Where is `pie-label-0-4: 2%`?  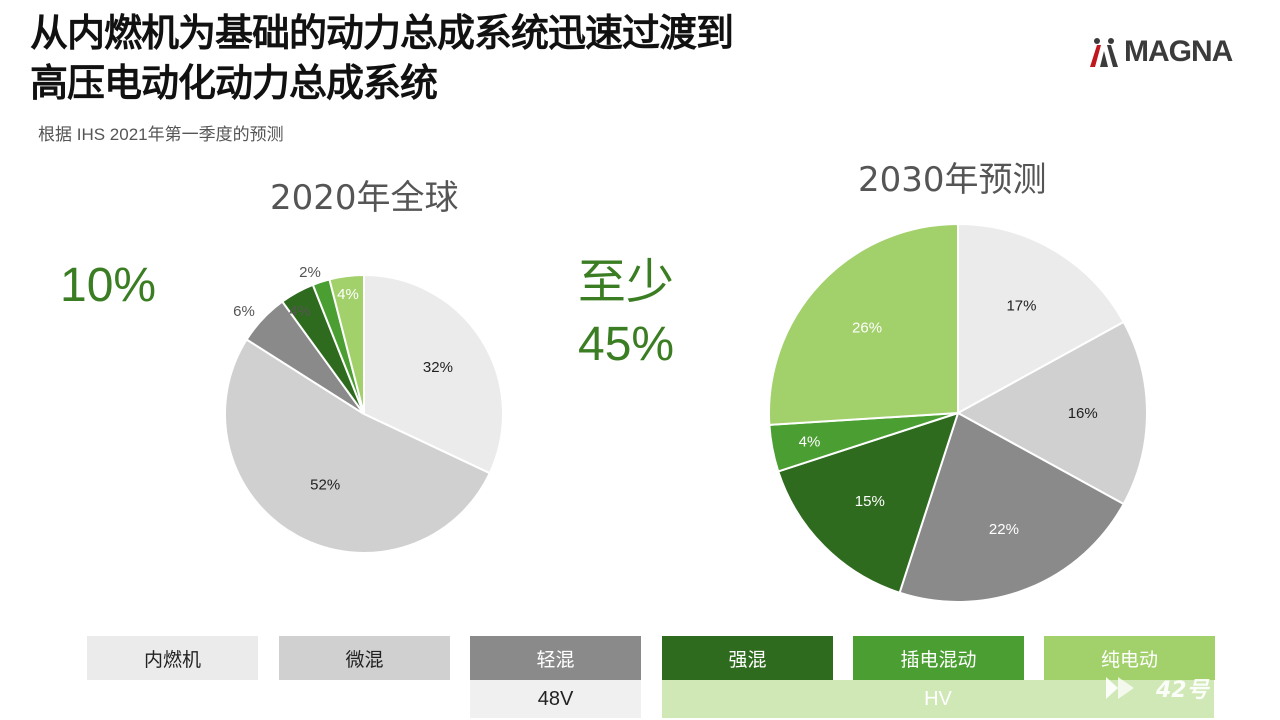 pie-label-0-4: 2% is located at coordinates (310, 272).